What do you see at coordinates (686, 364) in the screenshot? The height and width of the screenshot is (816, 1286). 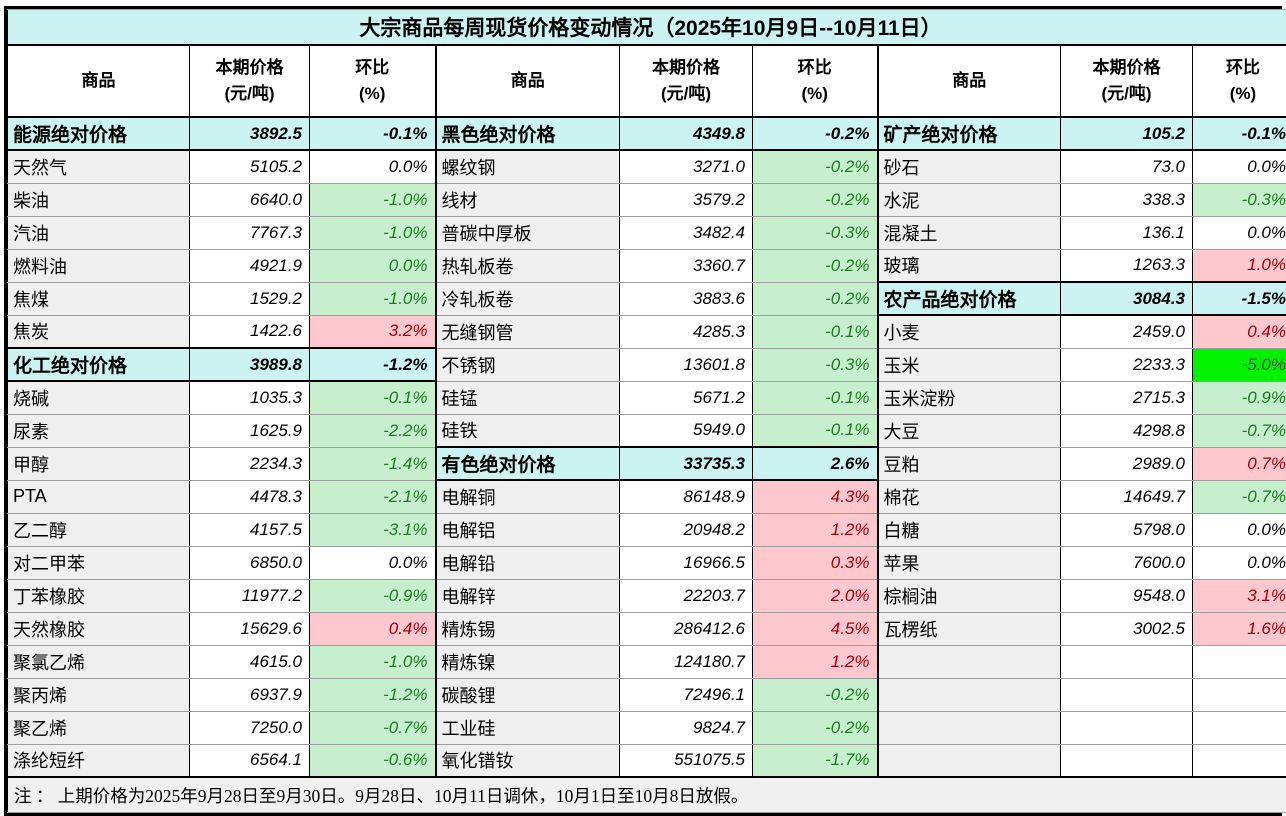 I see `price-cell: 13601.8` at bounding box center [686, 364].